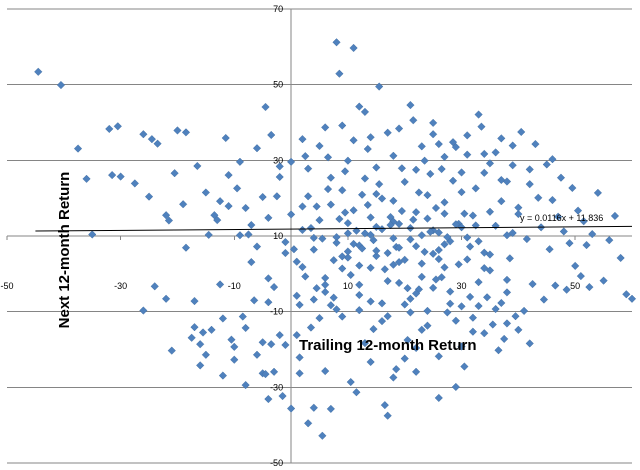  I want to click on trendline-equation: y = 0.0116x + 11.836, so click(561, 218).